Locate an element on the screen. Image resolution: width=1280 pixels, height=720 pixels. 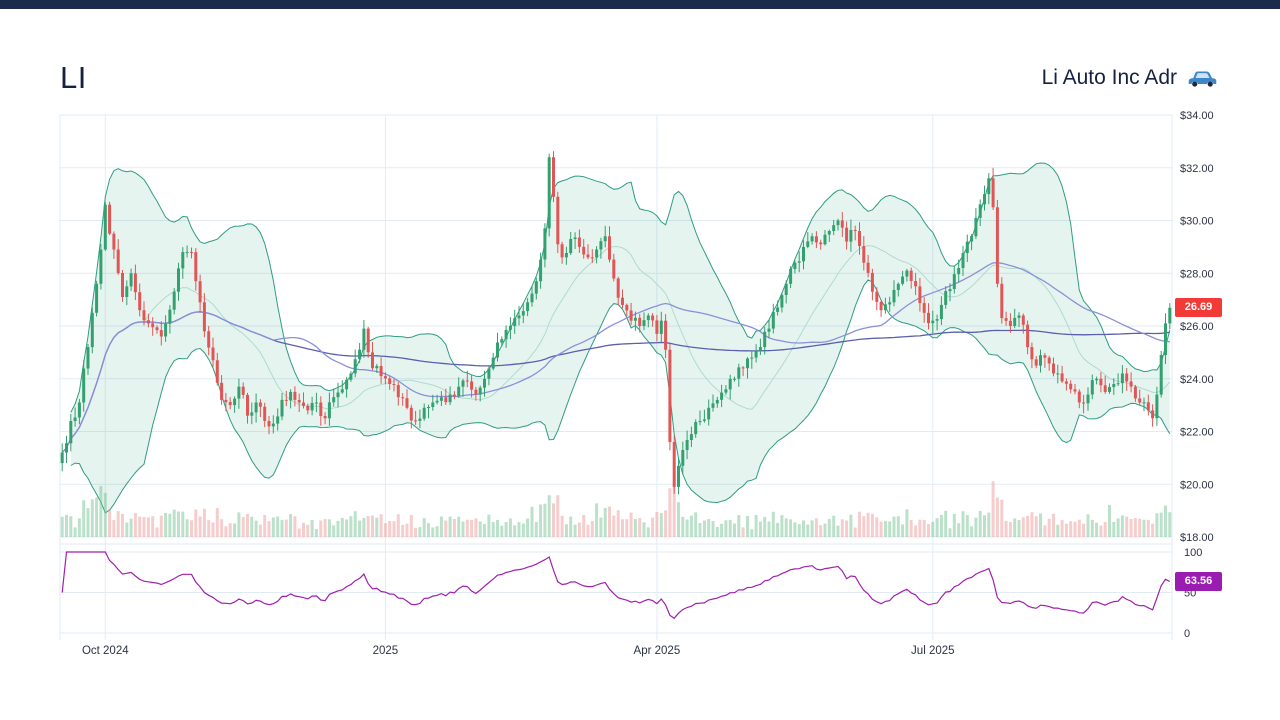
svg-text: $24.00 is located at coordinates (1197, 380).